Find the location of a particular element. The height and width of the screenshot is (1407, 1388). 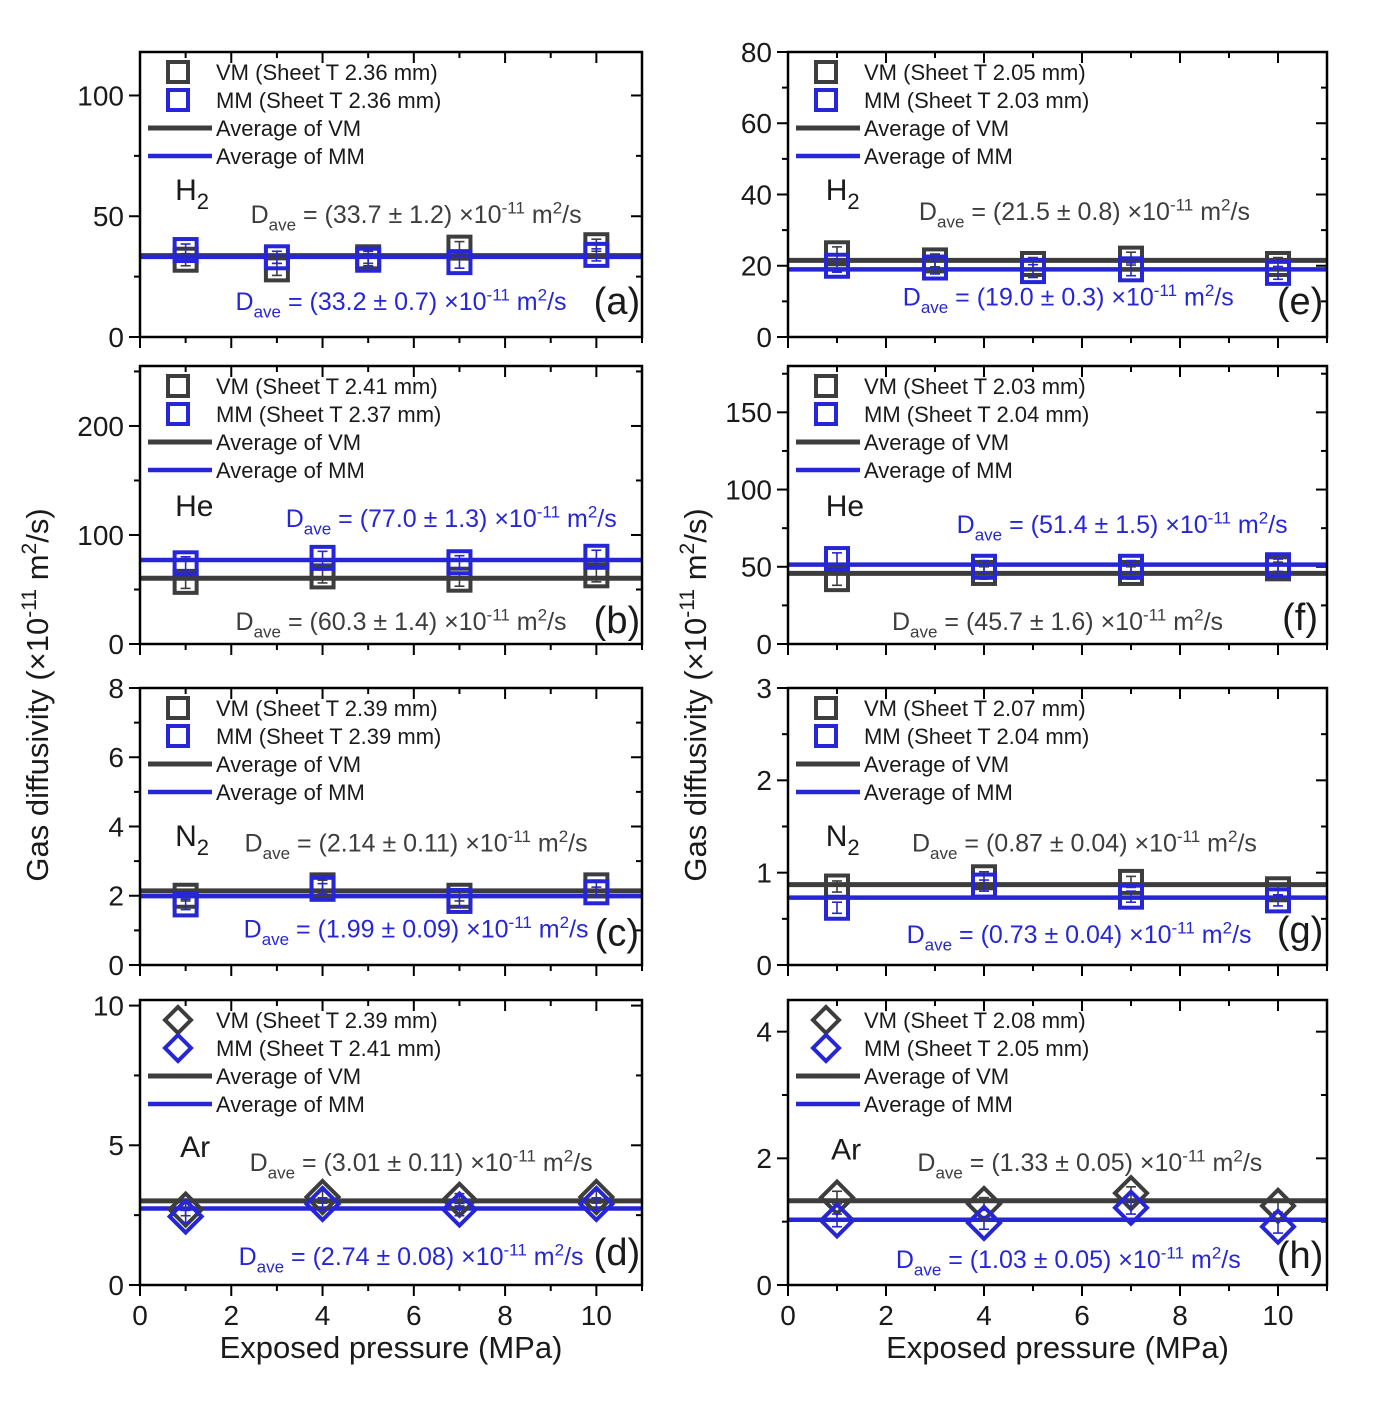

legend-label-mm: MM (Sheet T 2.05 mm) is located at coordinates (976, 1048).